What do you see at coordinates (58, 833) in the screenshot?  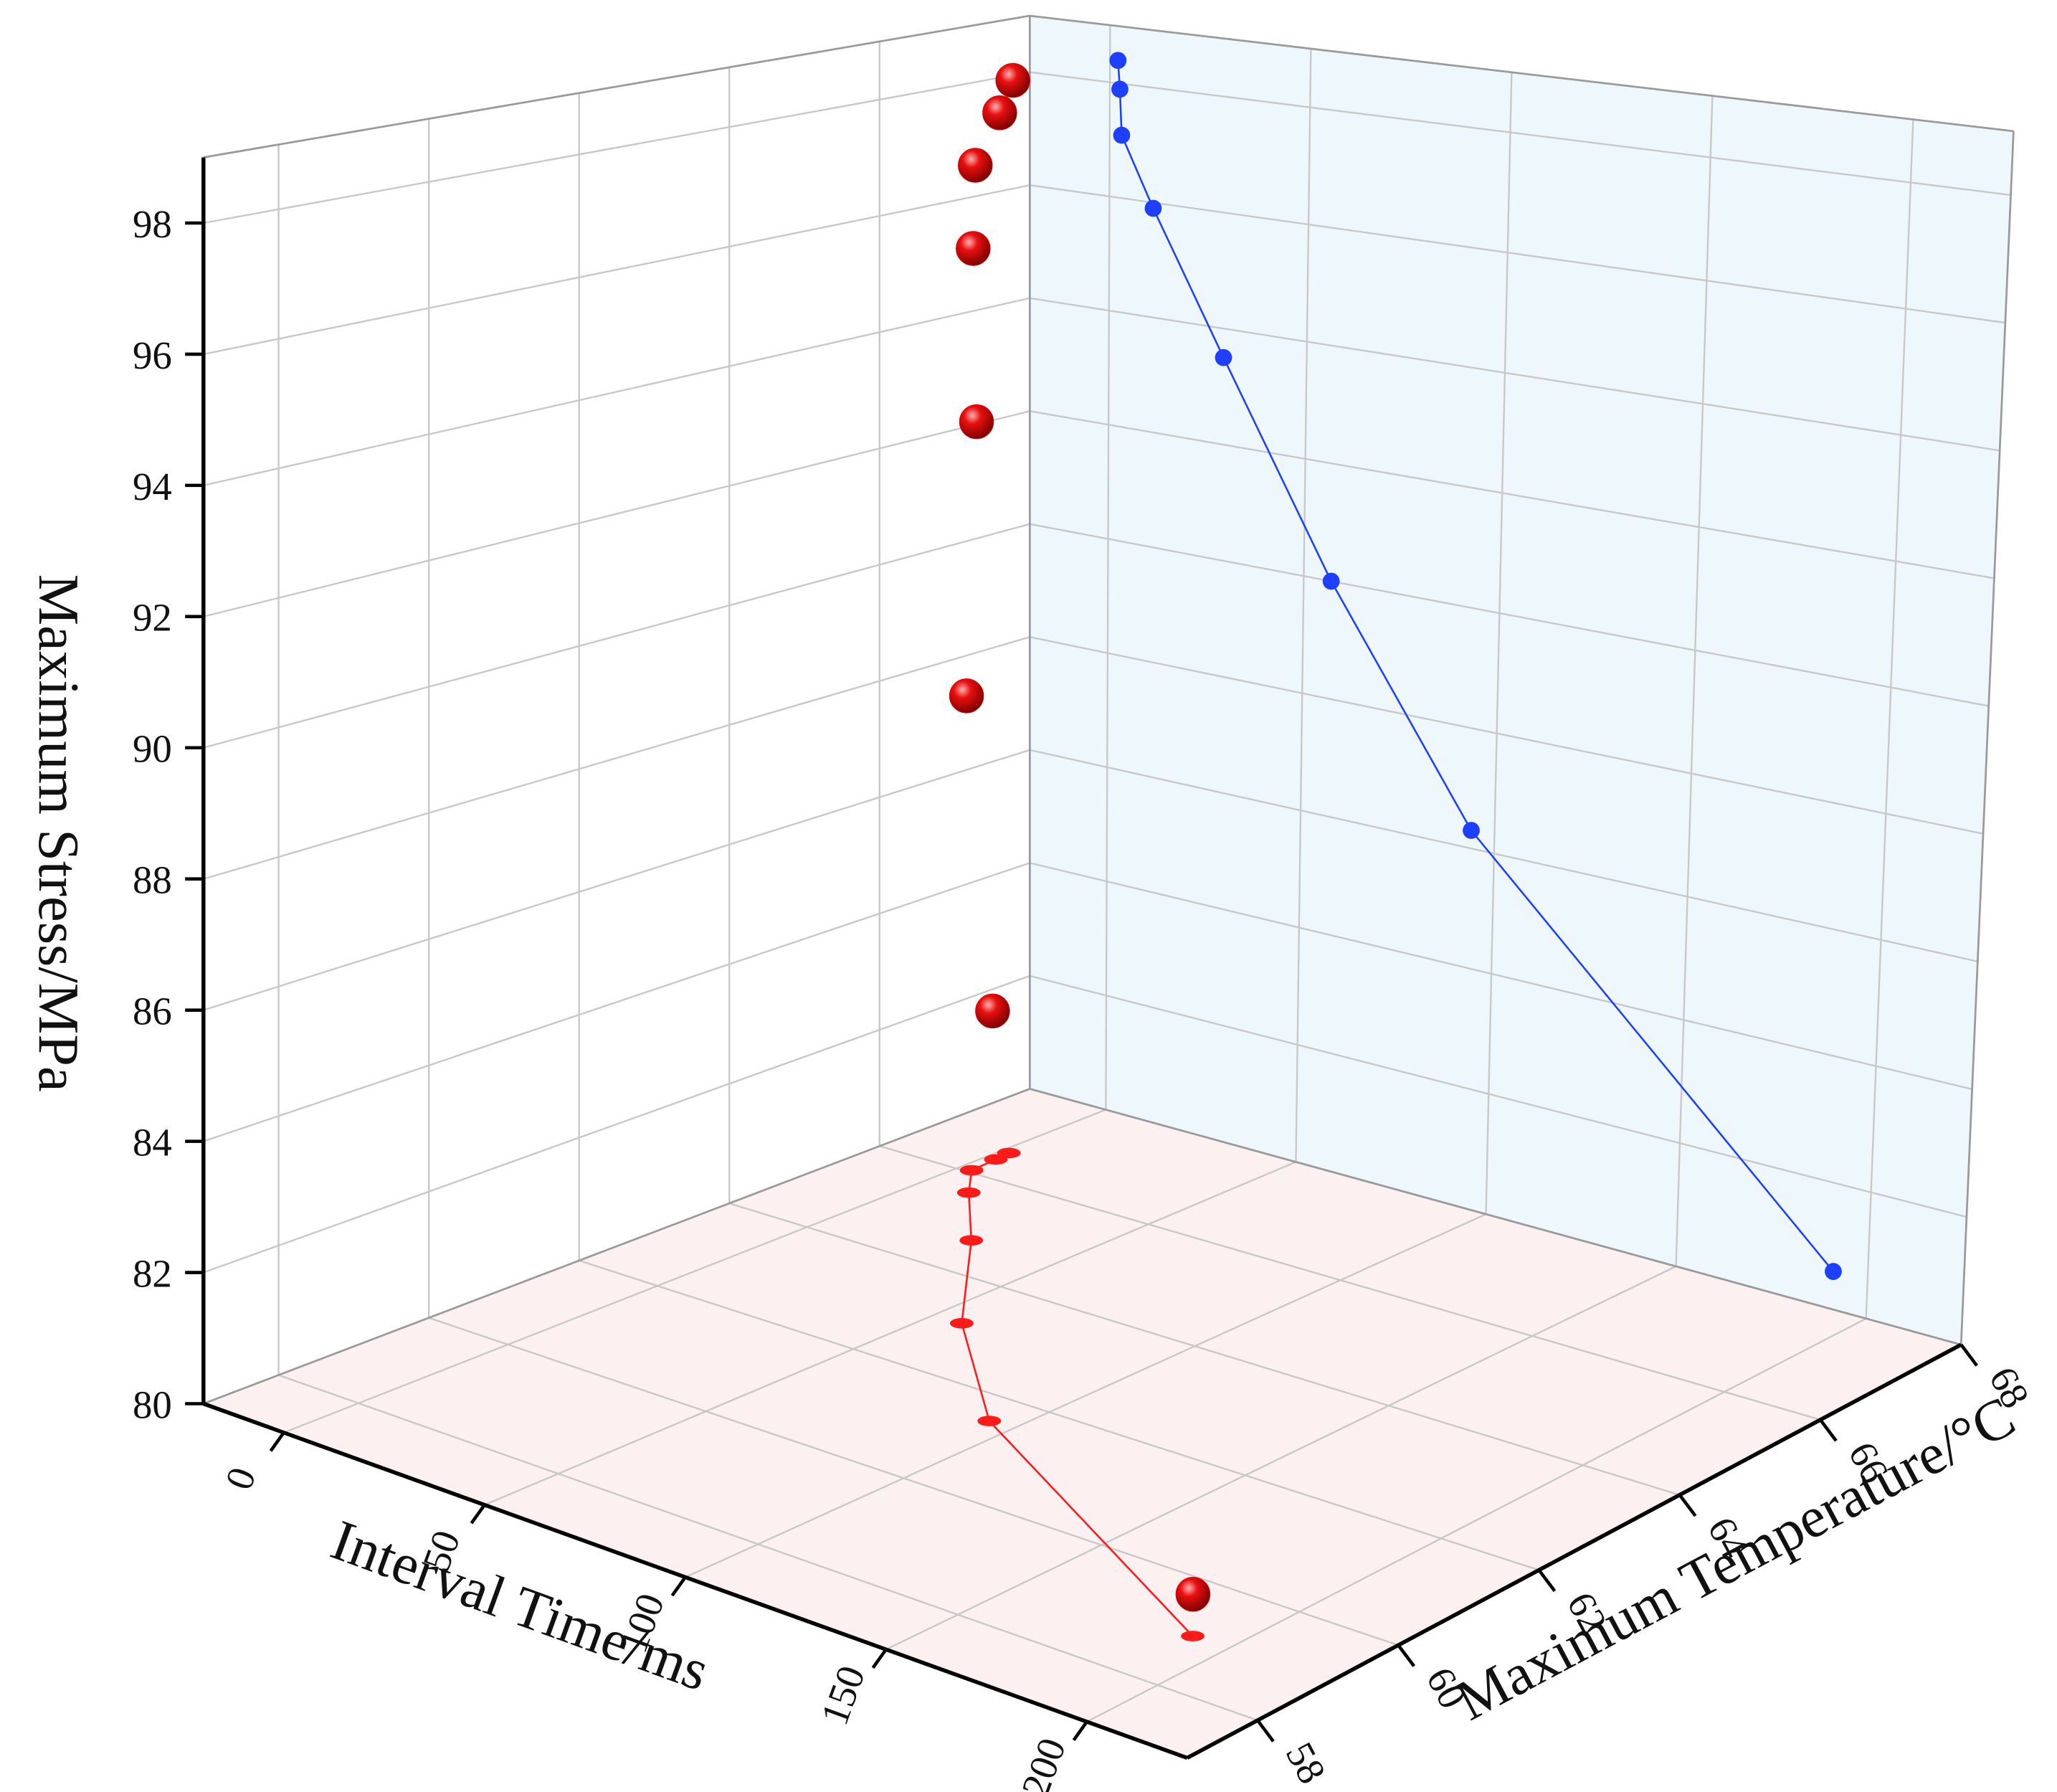 I see `z-axis-title: Maximum Stress/MPa` at bounding box center [58, 833].